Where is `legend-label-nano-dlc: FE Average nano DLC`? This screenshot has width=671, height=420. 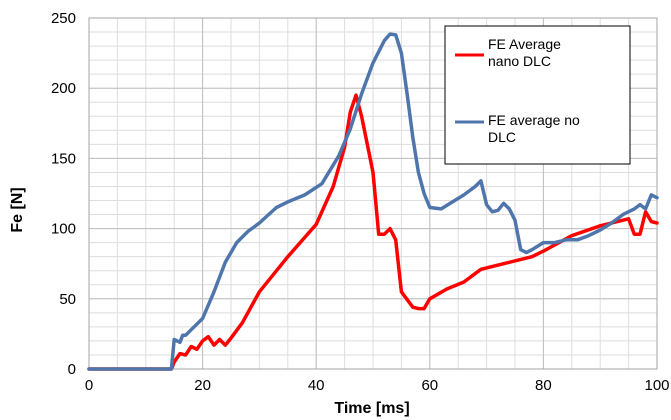
legend-label-nano-dlc: FE Average nano DLC is located at coordinates (526, 52).